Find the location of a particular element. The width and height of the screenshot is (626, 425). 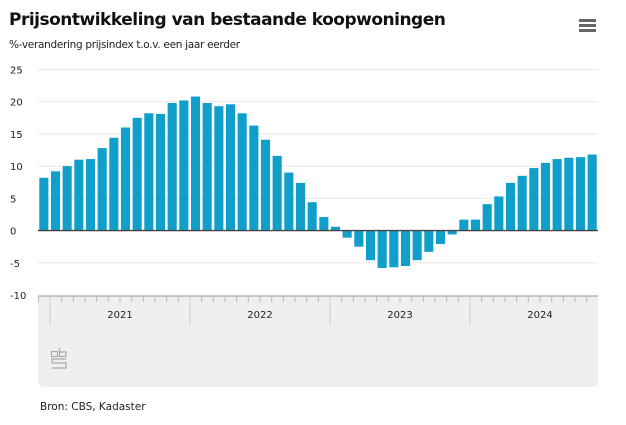

y-tick-label: -10 is located at coordinates (18, 296).